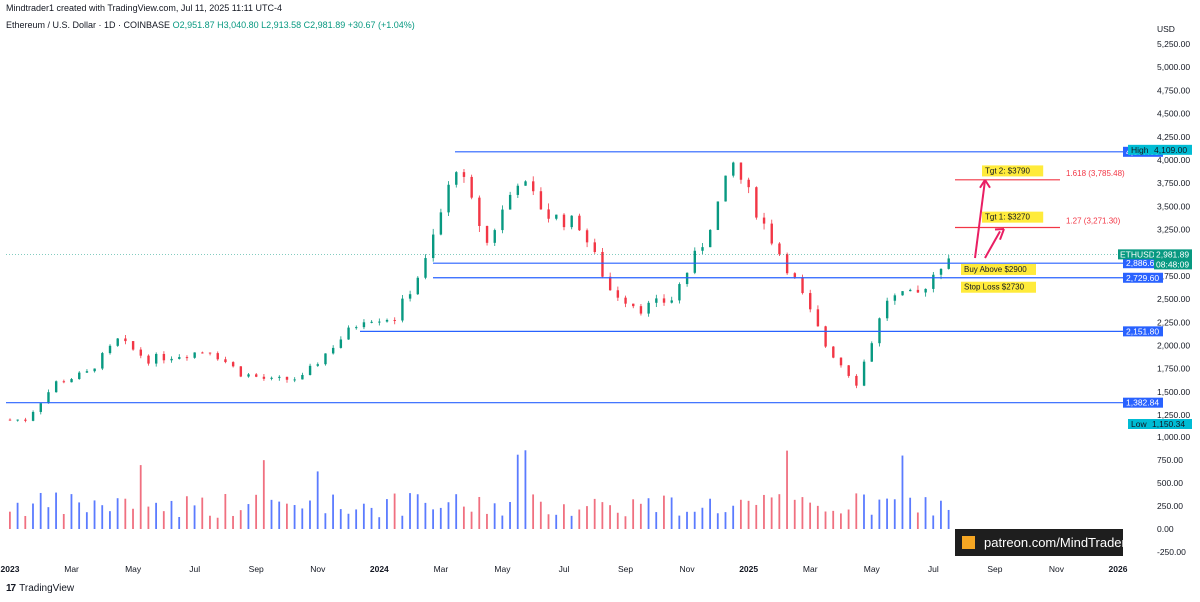 The image size is (1200, 602). What do you see at coordinates (1166, 29) in the screenshot?
I see `y-axis-currency: USD` at bounding box center [1166, 29].